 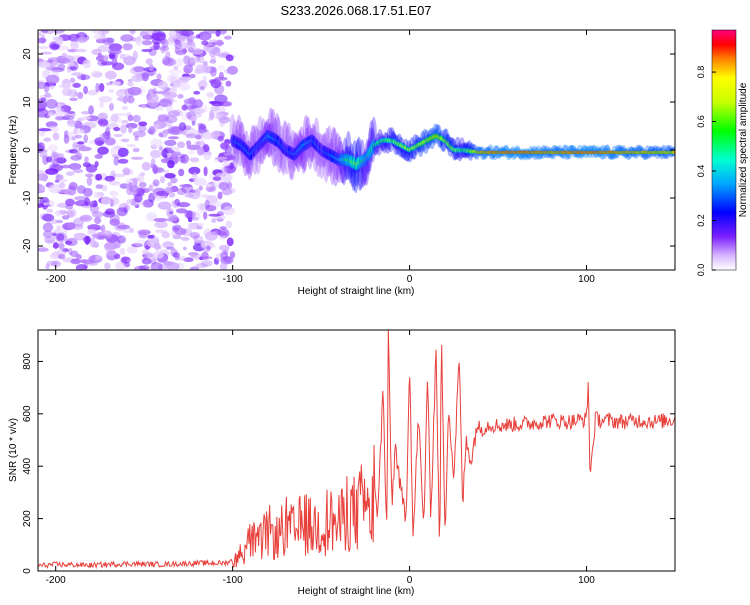 I want to click on y-tick-label: 0, so click(x=27, y=571).